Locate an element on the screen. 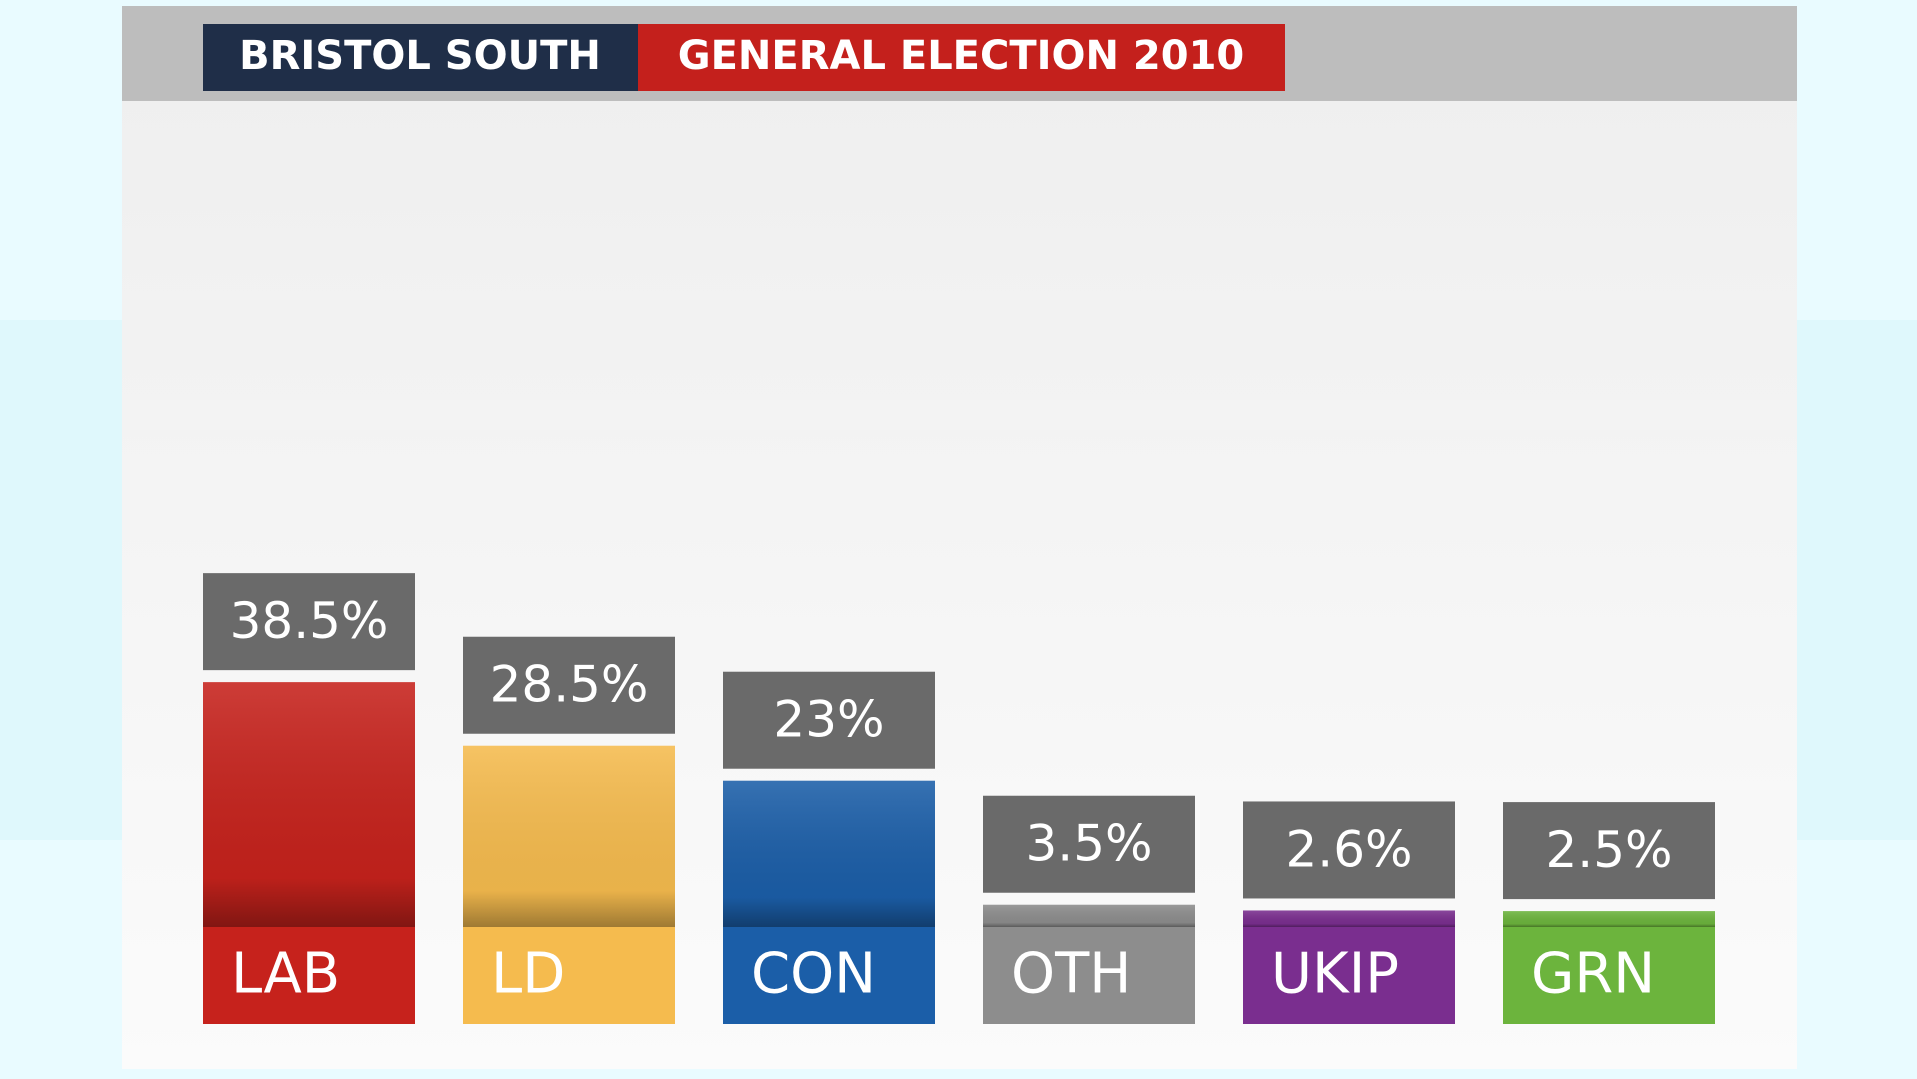  chart-subtitle: GENERAL ELECTION 2010 is located at coordinates (961, 56).